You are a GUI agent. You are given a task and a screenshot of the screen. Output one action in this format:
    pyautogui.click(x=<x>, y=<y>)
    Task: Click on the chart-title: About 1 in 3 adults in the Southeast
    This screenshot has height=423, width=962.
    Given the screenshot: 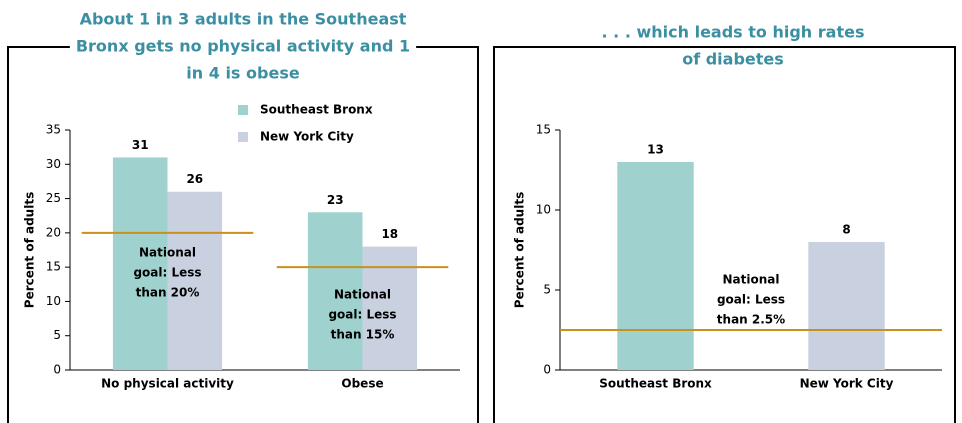 What is the action you would take?
    pyautogui.click(x=243, y=19)
    